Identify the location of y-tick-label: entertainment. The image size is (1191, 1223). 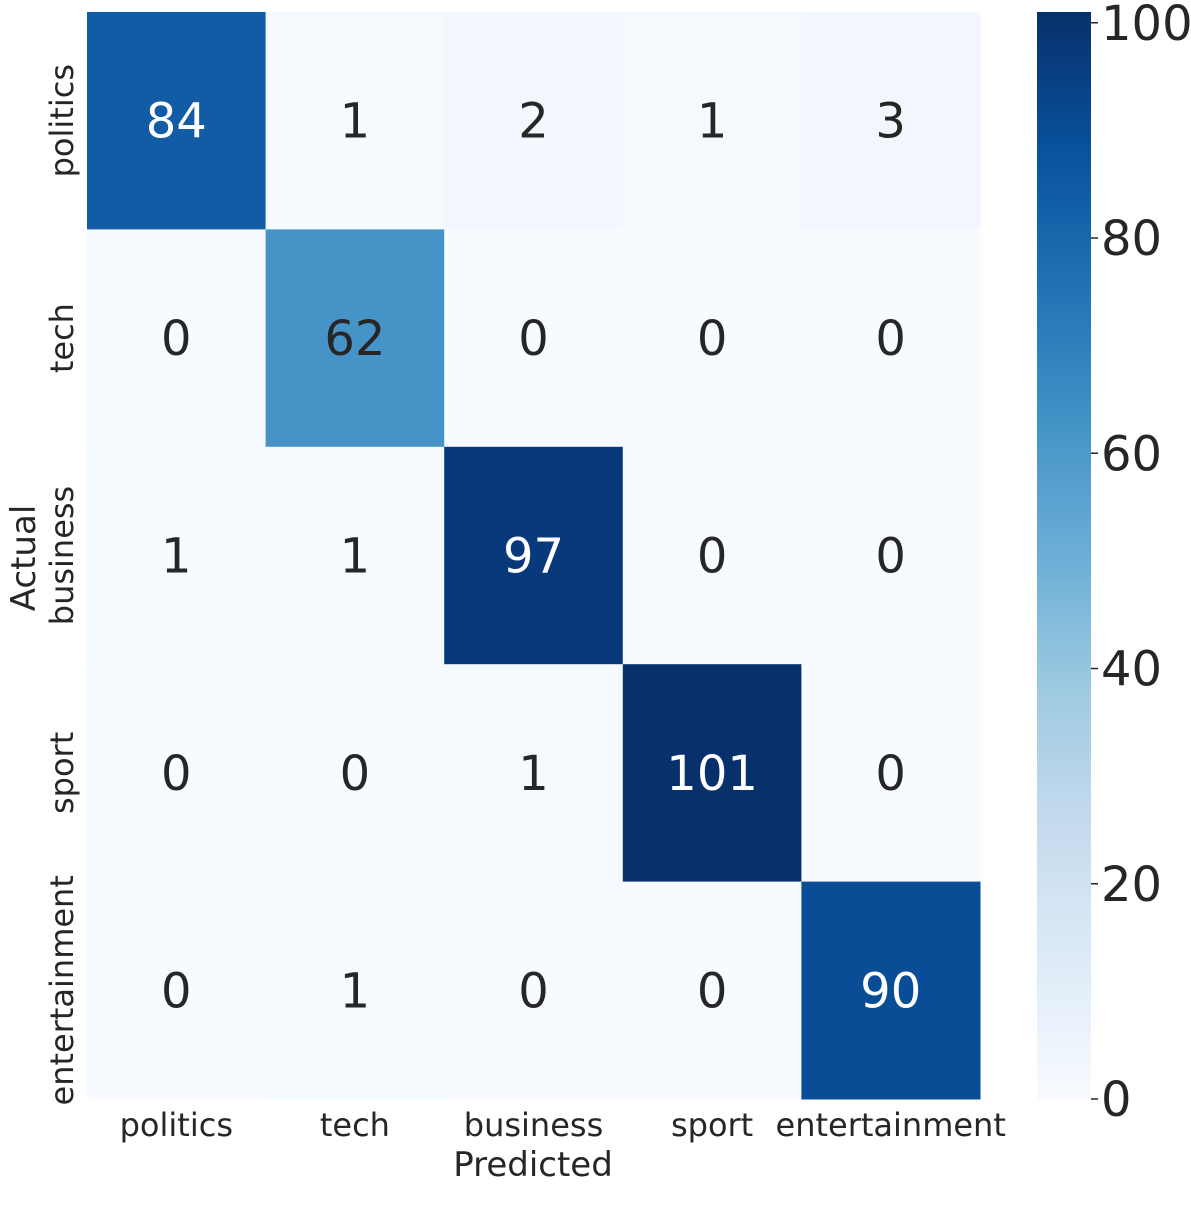
(62, 990).